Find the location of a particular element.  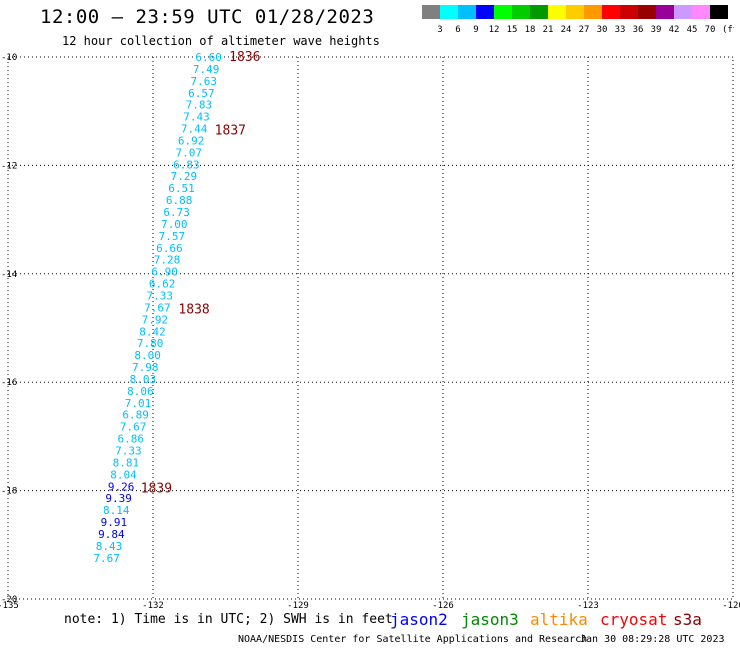

legend-altika: altika is located at coordinates (559, 619).